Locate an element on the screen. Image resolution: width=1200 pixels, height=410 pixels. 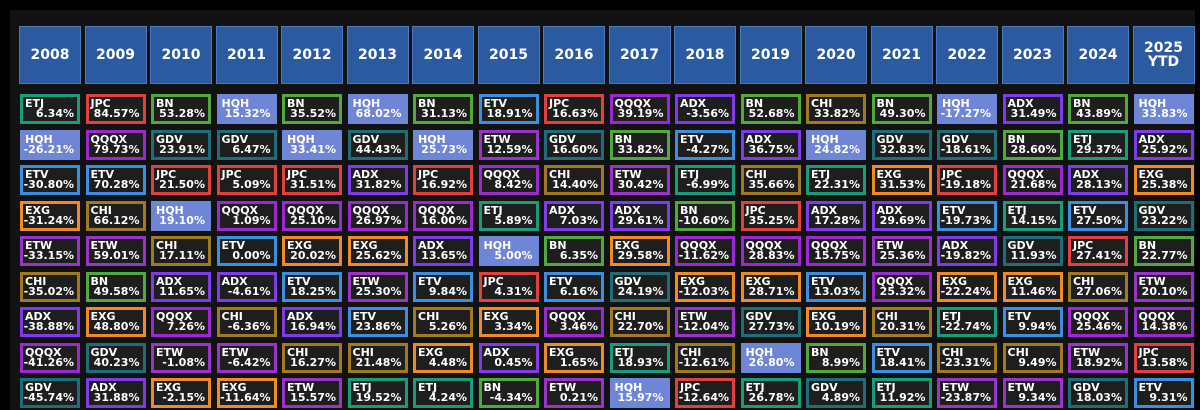
return-label: 68.02% is located at coordinates (378, 113).